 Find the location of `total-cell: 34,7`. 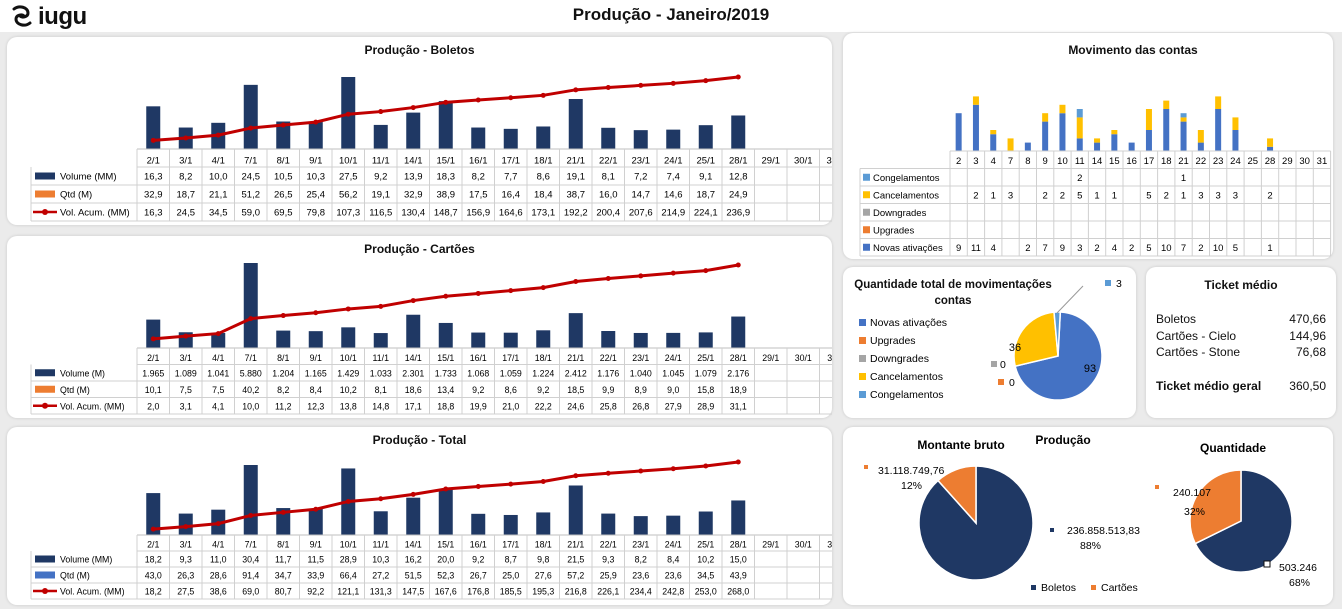

total-cell: 34,7 is located at coordinates (283, 576).